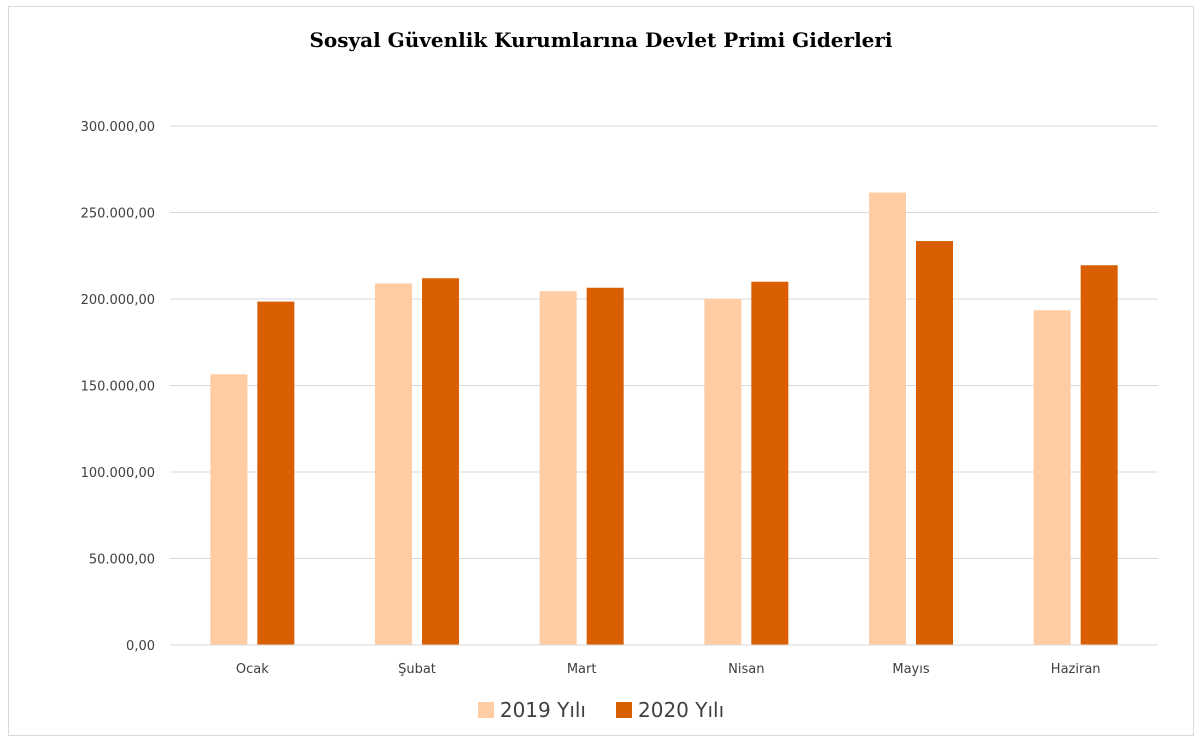  What do you see at coordinates (1052, 477) in the screenshot?
I see `bar-2019-haziran` at bounding box center [1052, 477].